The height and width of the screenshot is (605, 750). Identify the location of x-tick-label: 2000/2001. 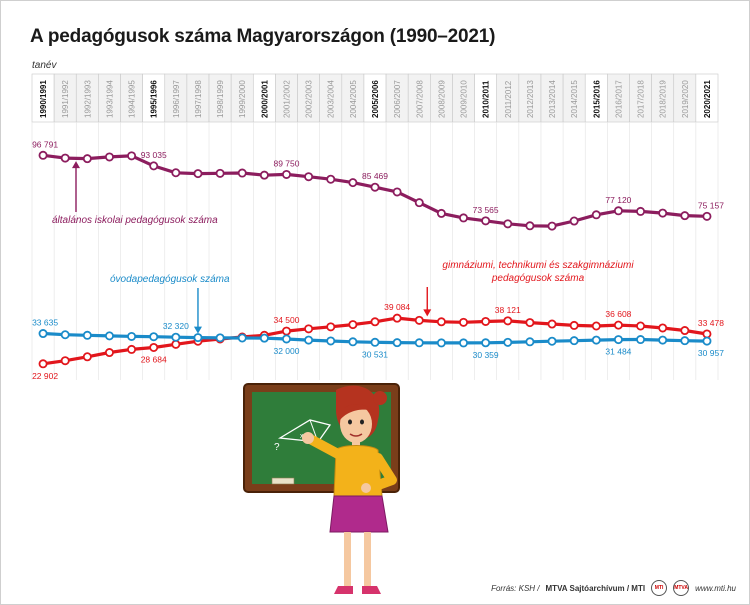
(264, 99).